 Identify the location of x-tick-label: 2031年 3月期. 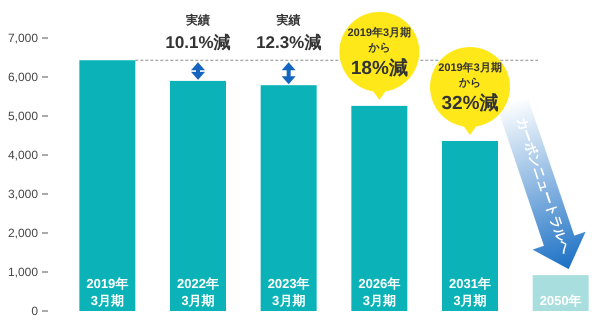
(470, 292).